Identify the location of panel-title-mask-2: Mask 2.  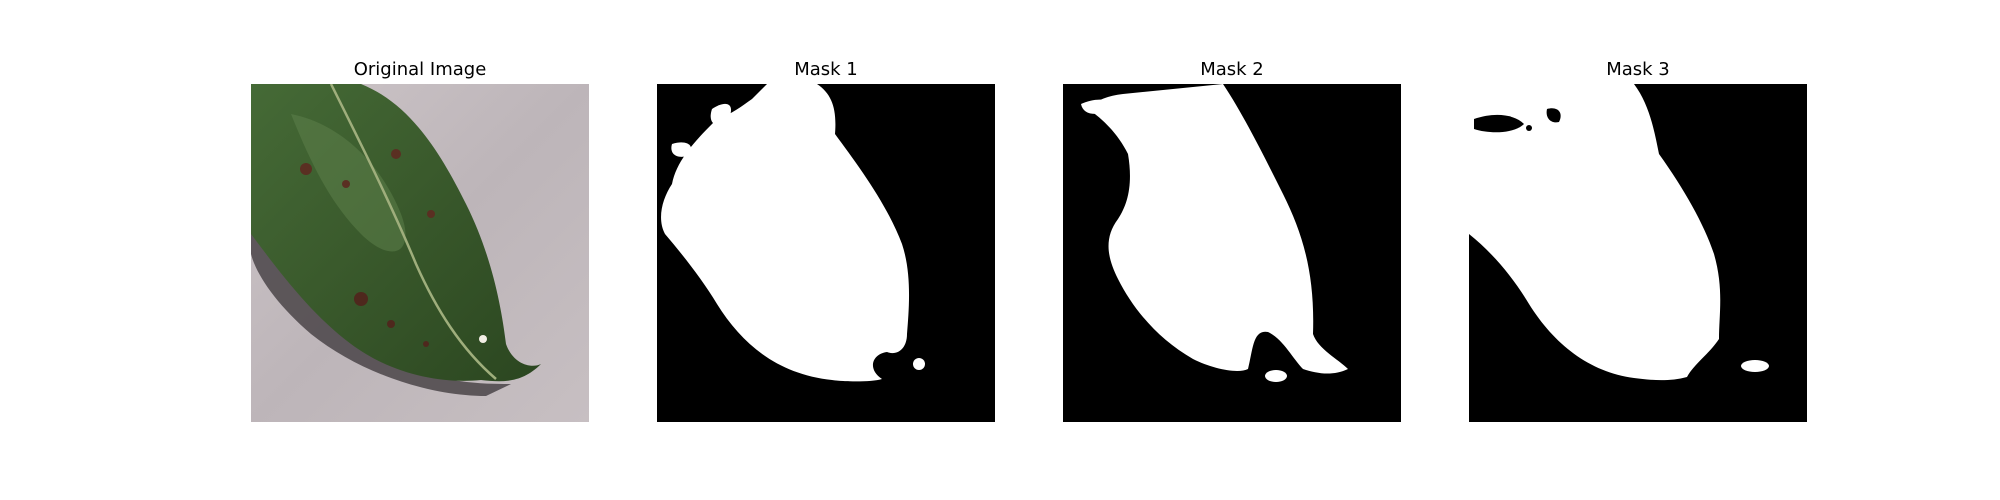
(1232, 69).